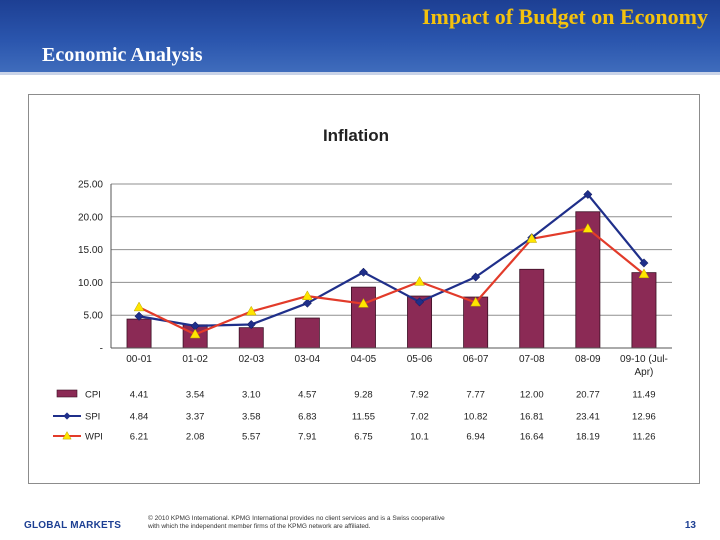  What do you see at coordinates (475, 395) in the screenshot?
I see `data-table-cell: 7.77` at bounding box center [475, 395].